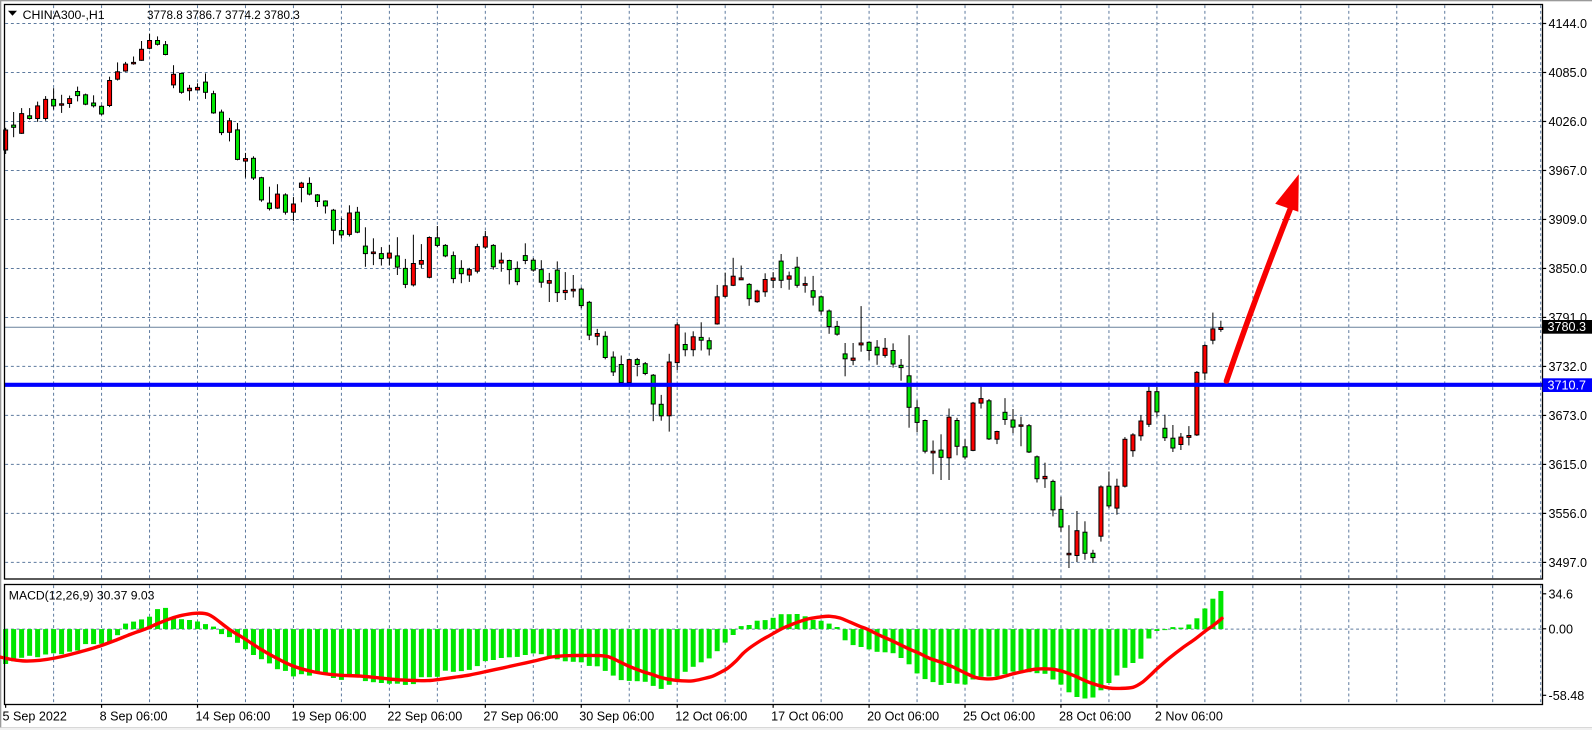 The width and height of the screenshot is (1592, 730). Describe the element at coordinates (1568, 465) in the screenshot. I see `svg-text: 3615.0` at that location.